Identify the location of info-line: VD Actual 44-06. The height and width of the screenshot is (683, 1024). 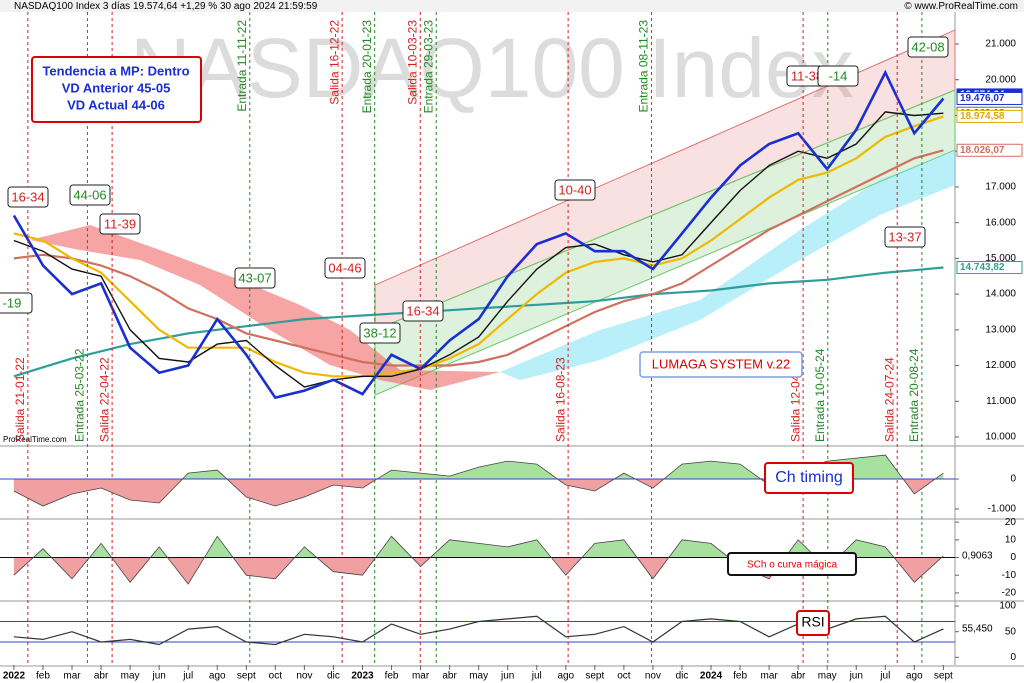
(116, 104).